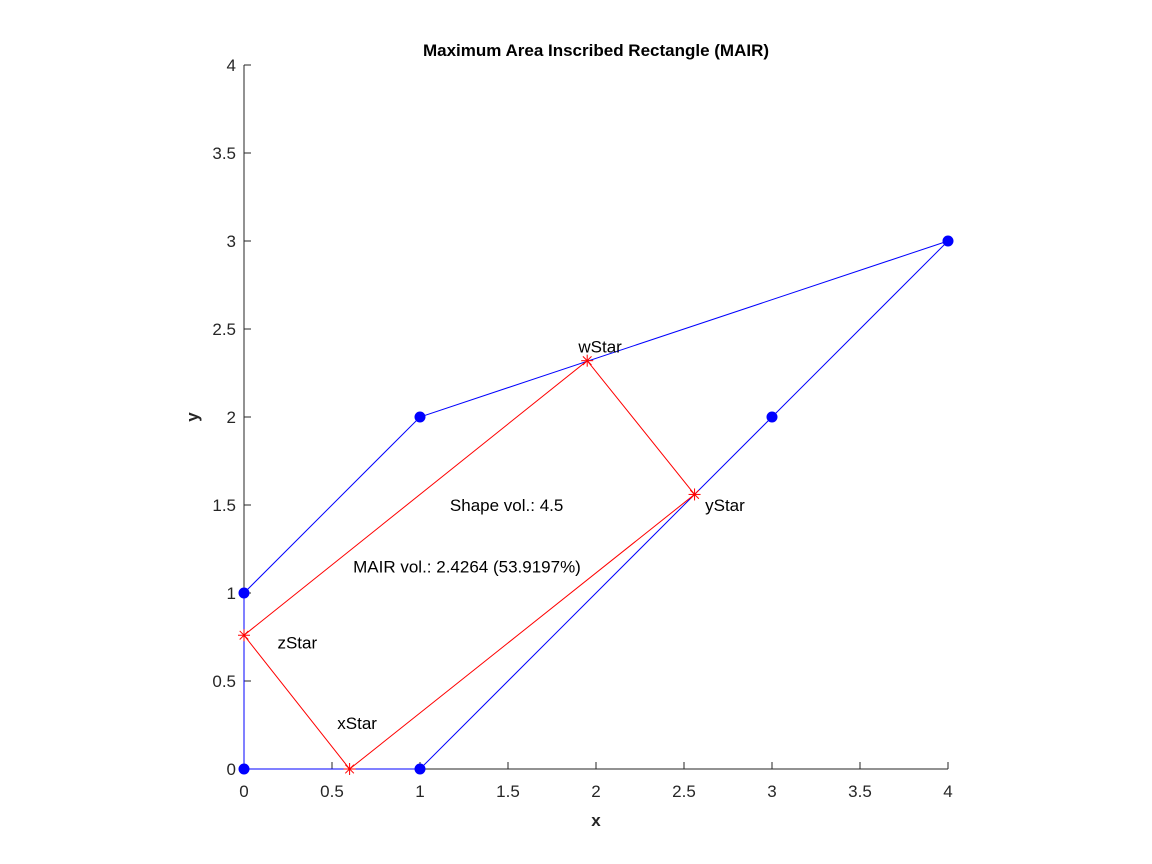 This screenshot has width=1152, height=864. Describe the element at coordinates (231, 241) in the screenshot. I see `y-tick-label: 3` at that location.